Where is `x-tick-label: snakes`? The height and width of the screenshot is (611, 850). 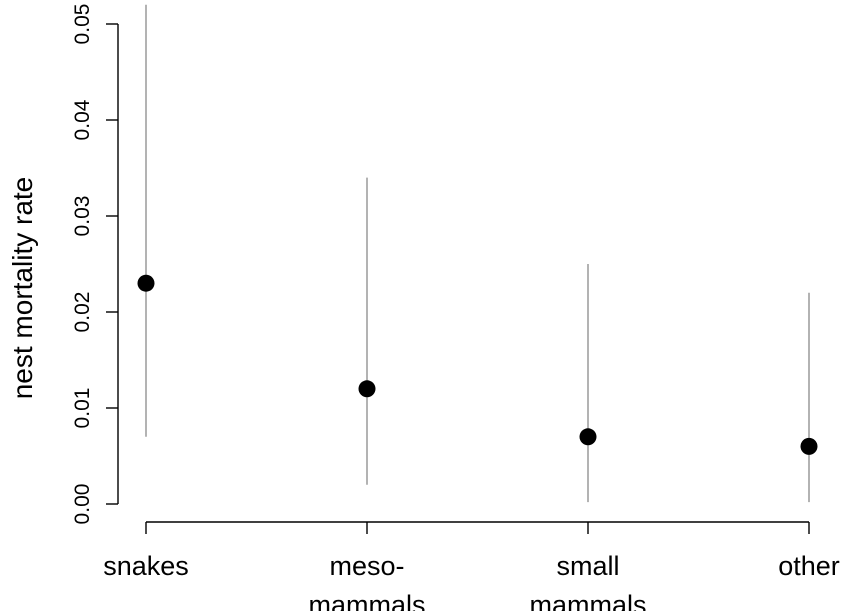 x-tick-label: snakes is located at coordinates (146, 566).